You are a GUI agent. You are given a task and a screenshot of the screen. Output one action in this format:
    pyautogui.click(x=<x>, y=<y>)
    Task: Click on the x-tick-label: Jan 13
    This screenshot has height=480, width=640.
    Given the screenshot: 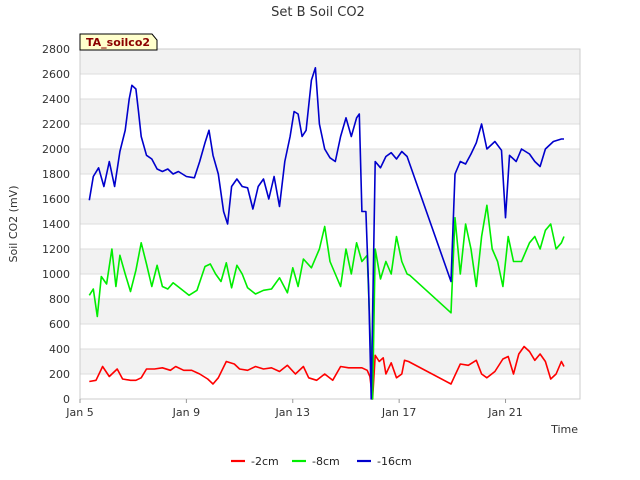 What is the action you would take?
    pyautogui.click(x=292, y=412)
    